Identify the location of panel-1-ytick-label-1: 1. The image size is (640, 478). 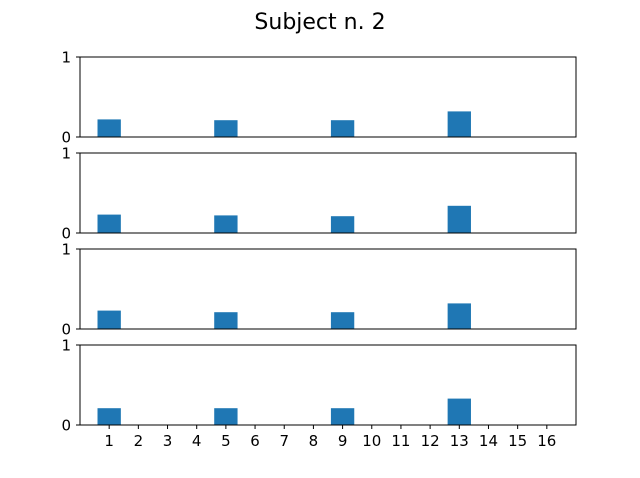
(66, 58).